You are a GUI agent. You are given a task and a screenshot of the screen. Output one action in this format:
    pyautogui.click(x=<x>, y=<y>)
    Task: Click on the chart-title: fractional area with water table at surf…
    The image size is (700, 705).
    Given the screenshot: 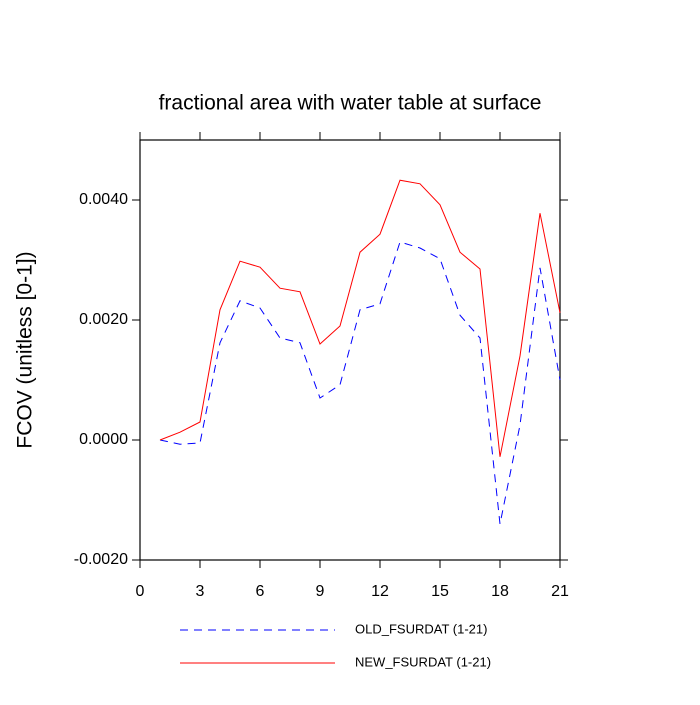 What is the action you would take?
    pyautogui.click(x=350, y=103)
    